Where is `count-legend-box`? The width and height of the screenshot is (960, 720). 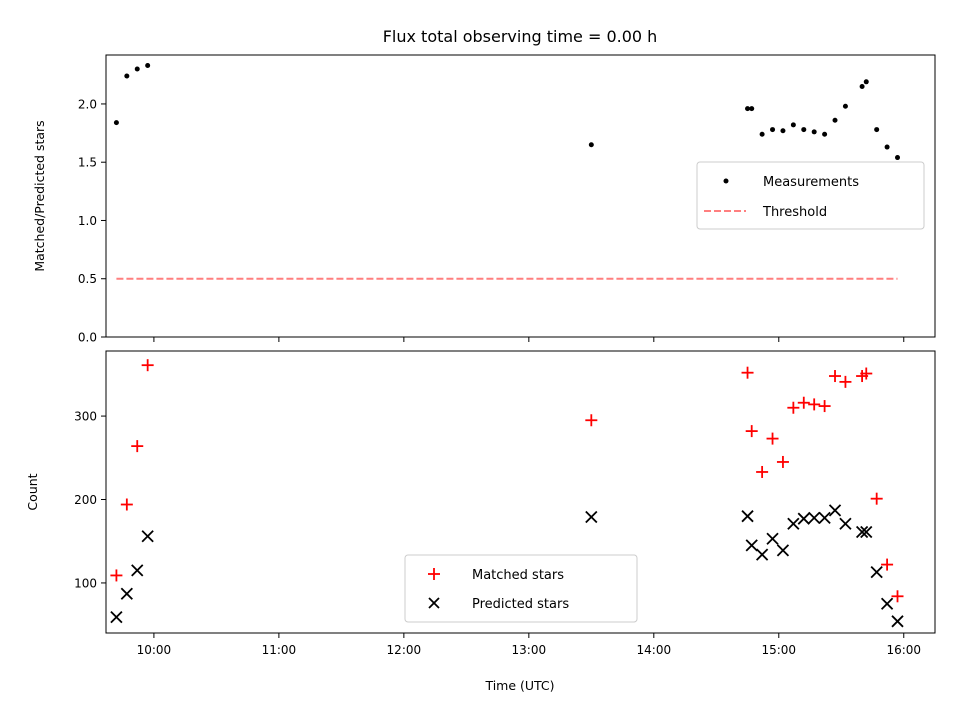
count-legend-box is located at coordinates (521, 588).